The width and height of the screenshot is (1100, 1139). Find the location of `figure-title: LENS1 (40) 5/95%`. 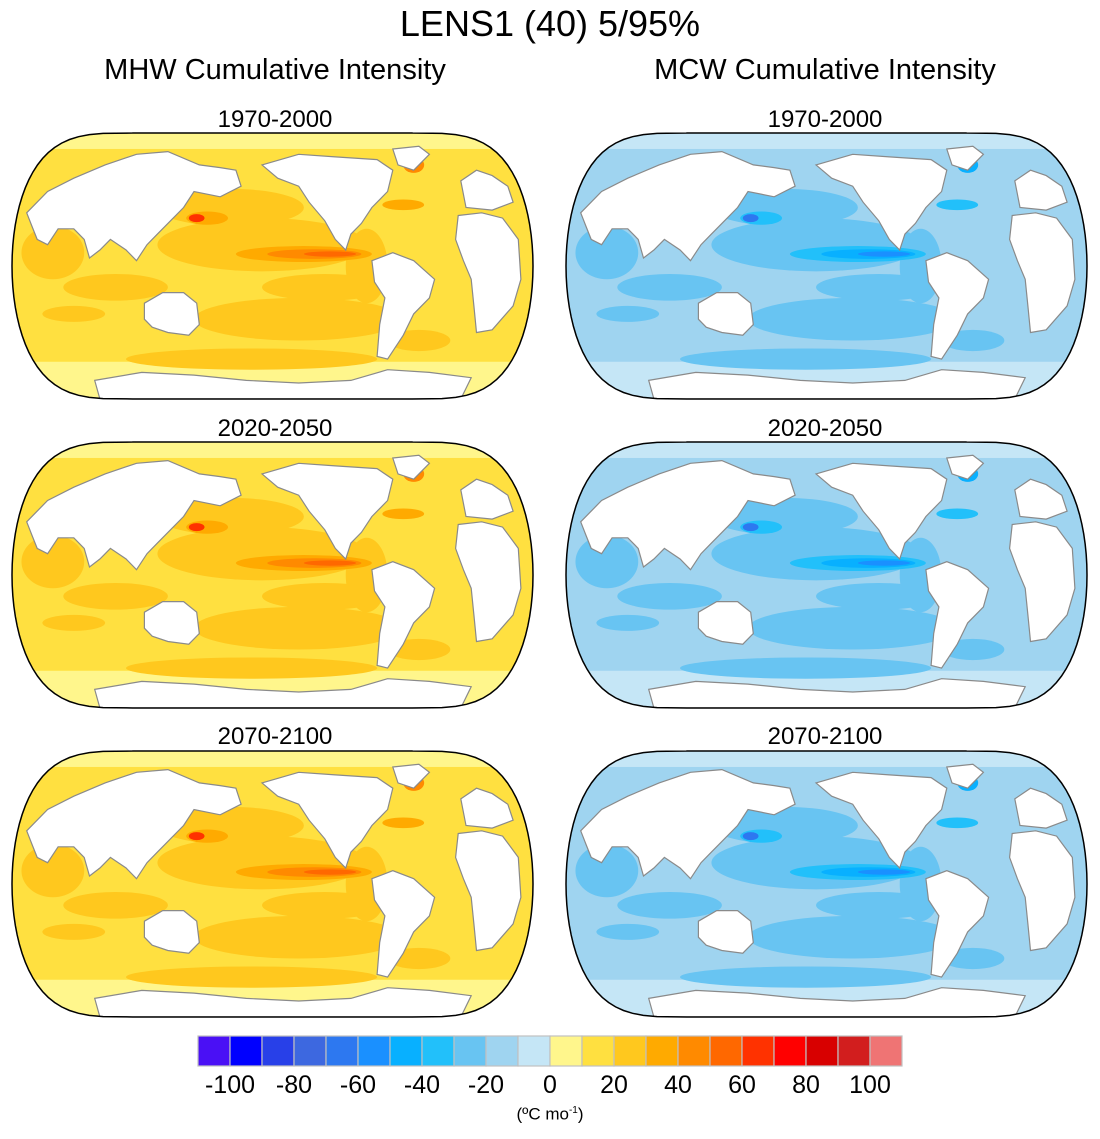

figure-title: LENS1 (40) 5/95% is located at coordinates (550, 23).